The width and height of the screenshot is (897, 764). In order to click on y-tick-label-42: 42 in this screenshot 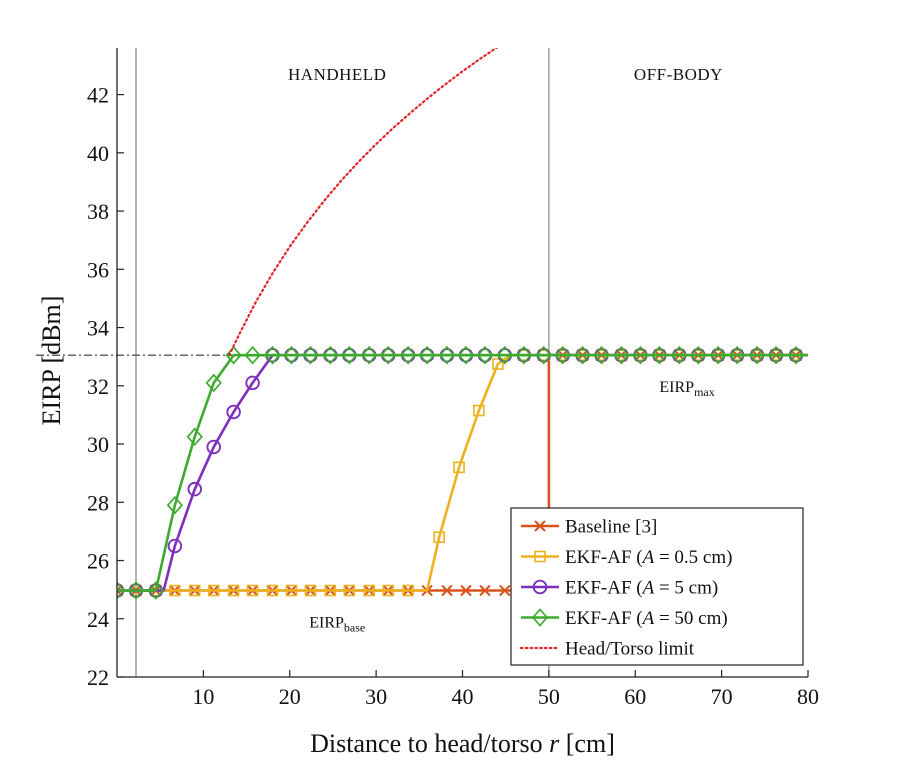, I will do `click(98, 95)`.